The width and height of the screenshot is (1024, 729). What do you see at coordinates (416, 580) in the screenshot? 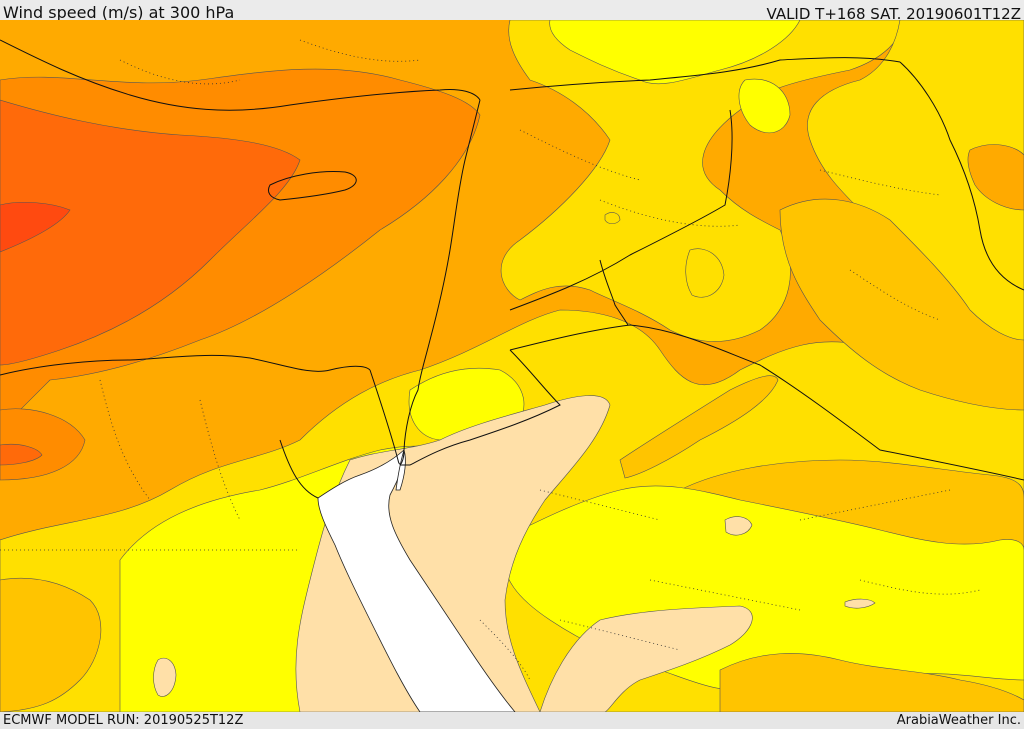
I see `red-sea` at bounding box center [416, 580].